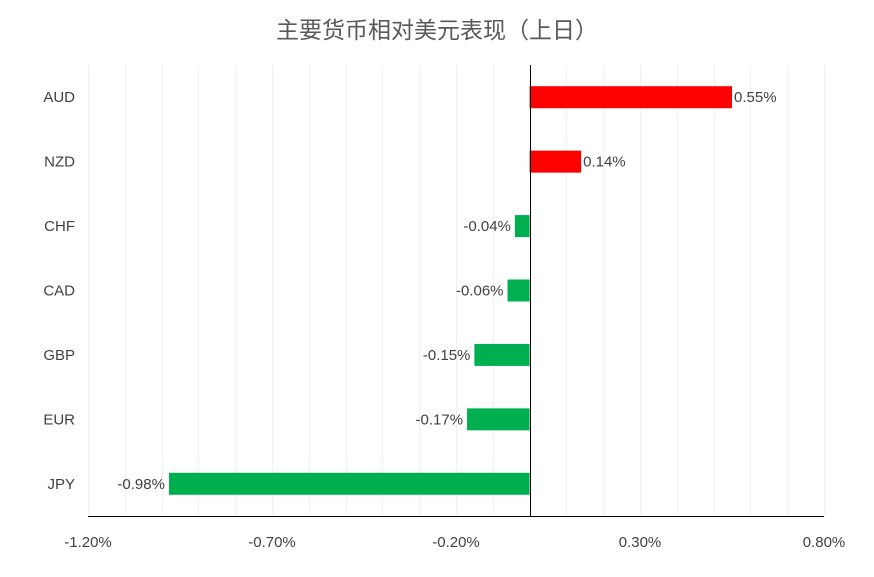 This screenshot has width=874, height=577. I want to click on category-label-jpy: JPY, so click(61, 484).